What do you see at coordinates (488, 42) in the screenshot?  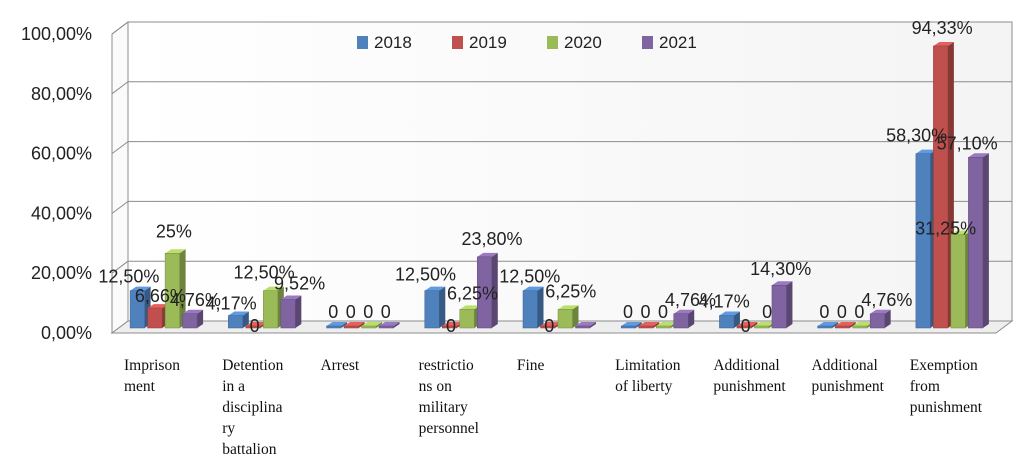 I see `legend-label: 2019` at bounding box center [488, 42].